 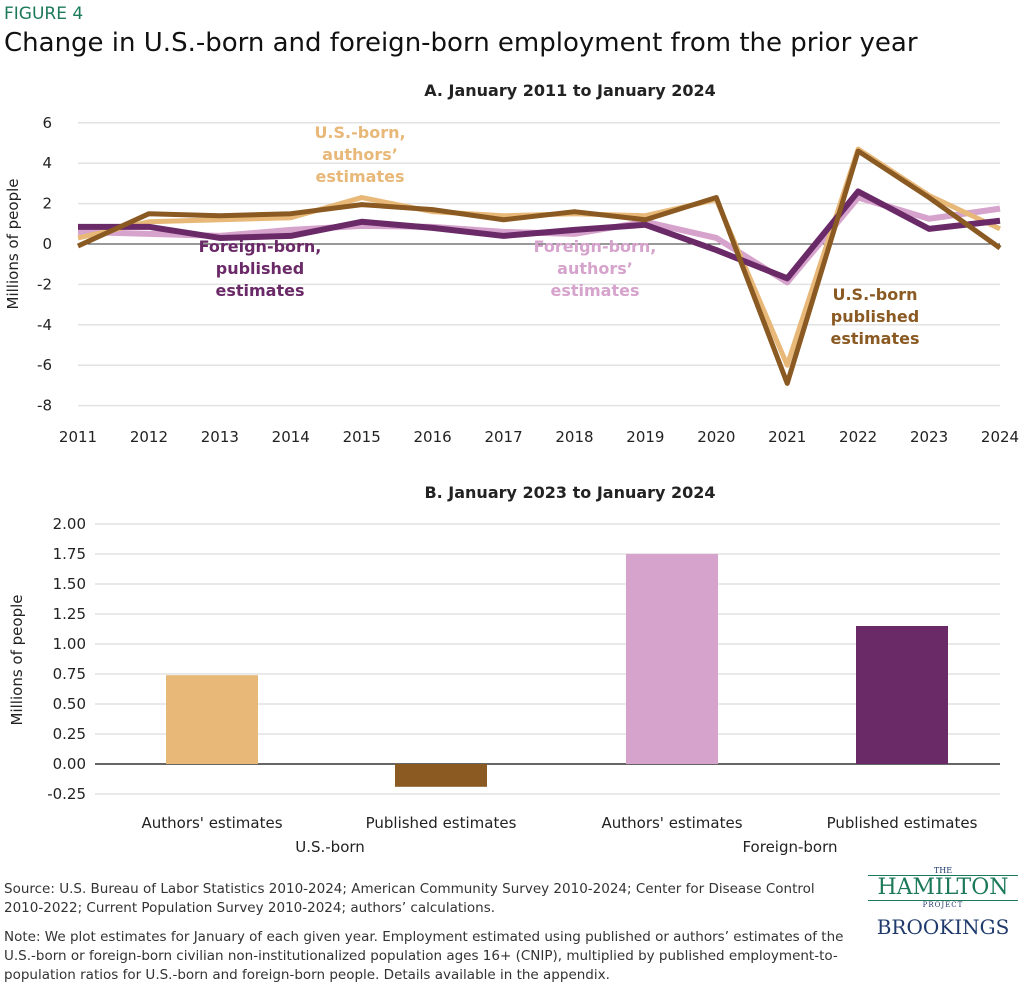 I want to click on y-tick-label: 0, so click(x=47, y=244).